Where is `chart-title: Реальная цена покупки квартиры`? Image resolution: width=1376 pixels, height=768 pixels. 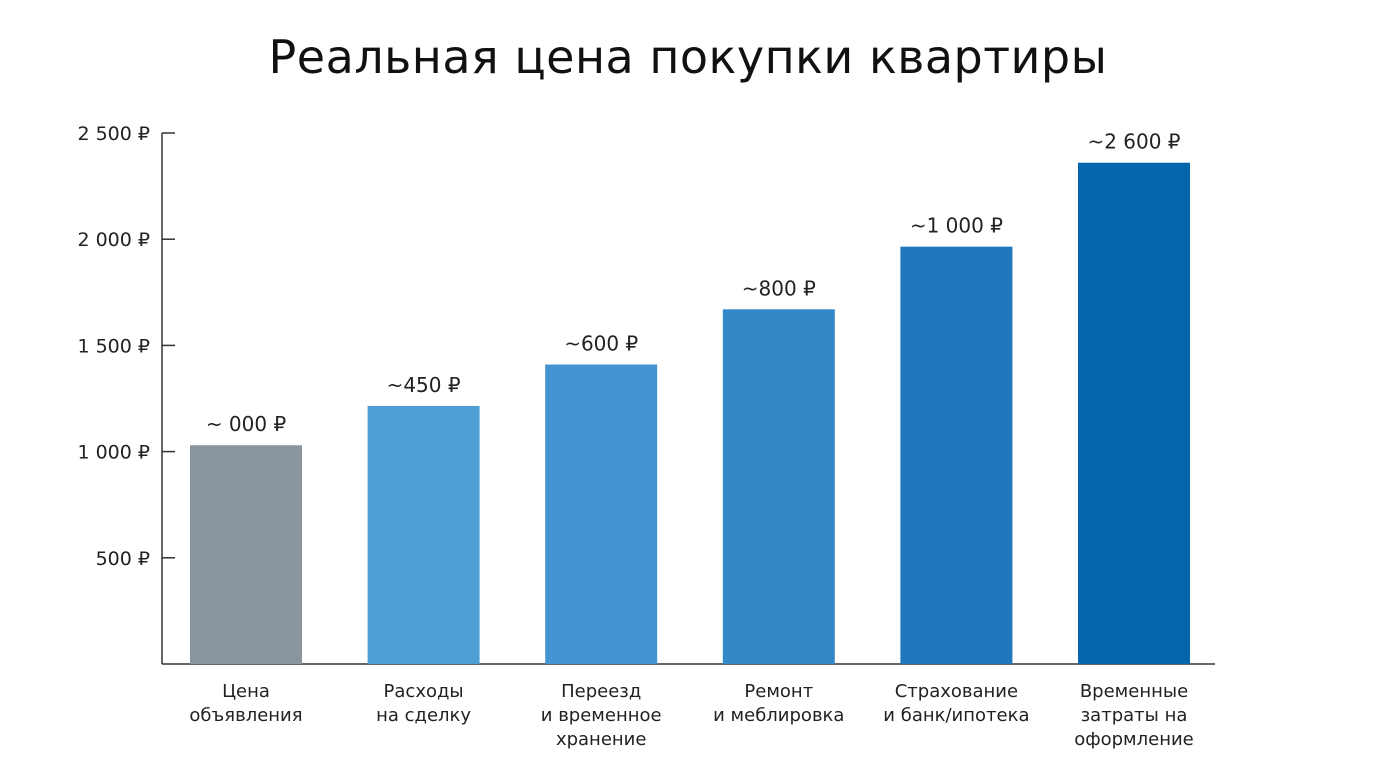
chart-title: Реальная цена покупки квартиры is located at coordinates (688, 57).